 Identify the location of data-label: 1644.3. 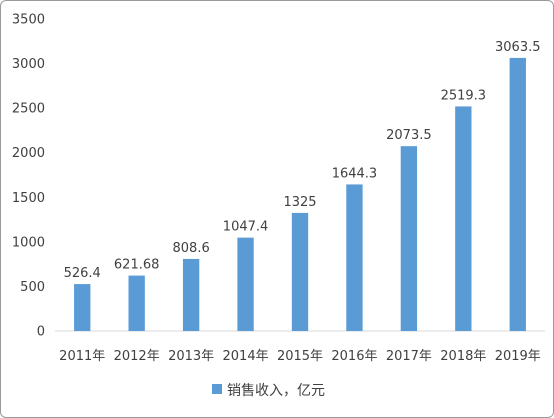
(355, 173).